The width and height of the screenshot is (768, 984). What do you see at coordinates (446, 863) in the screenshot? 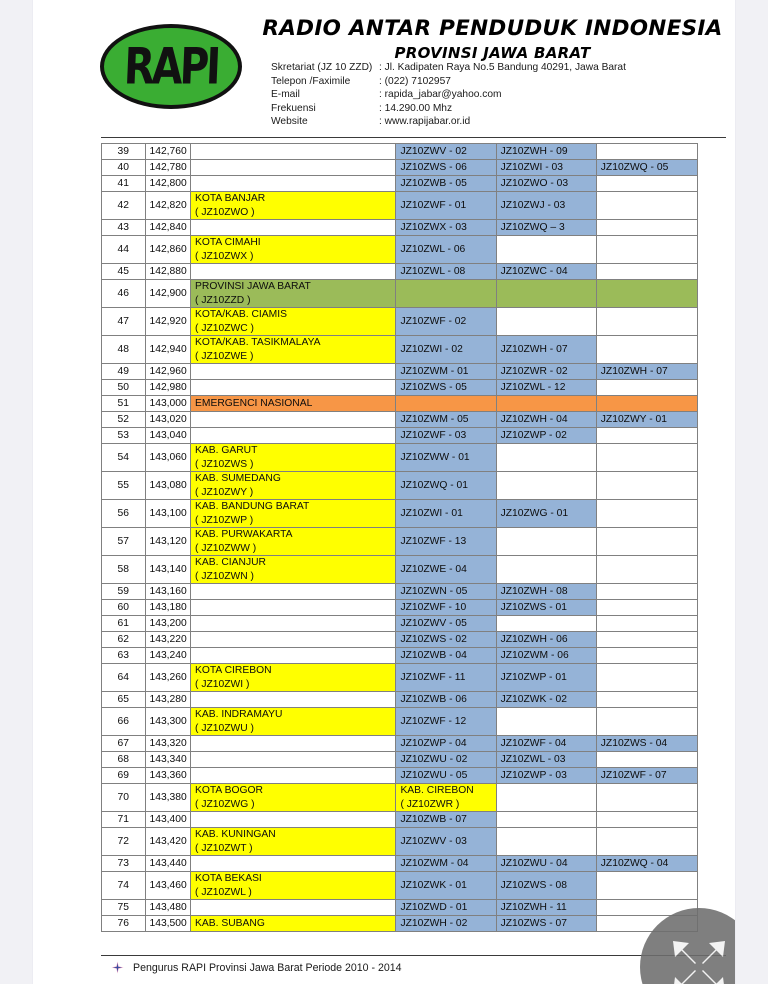
I see `row-callsign-1: JZ10ZWM - 04` at bounding box center [446, 863].